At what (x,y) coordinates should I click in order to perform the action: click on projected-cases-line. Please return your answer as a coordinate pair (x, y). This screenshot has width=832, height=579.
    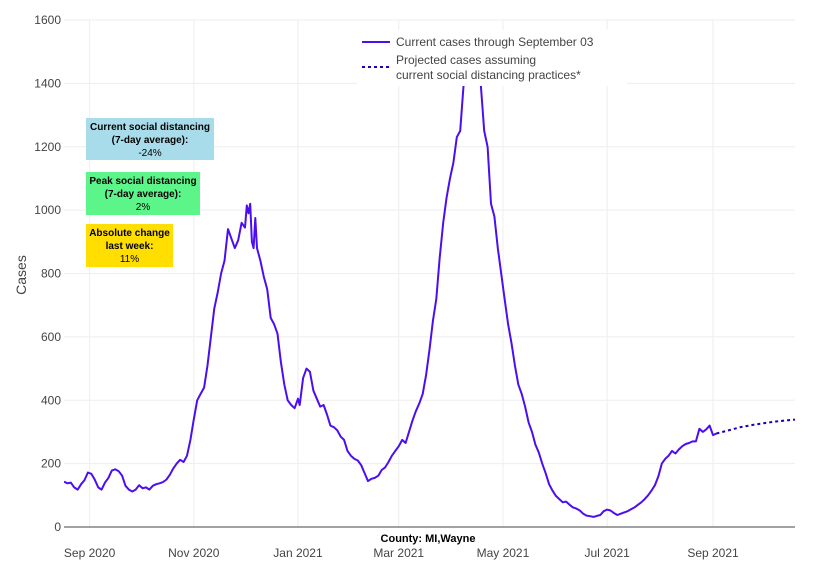
    Looking at the image, I should click on (755, 426).